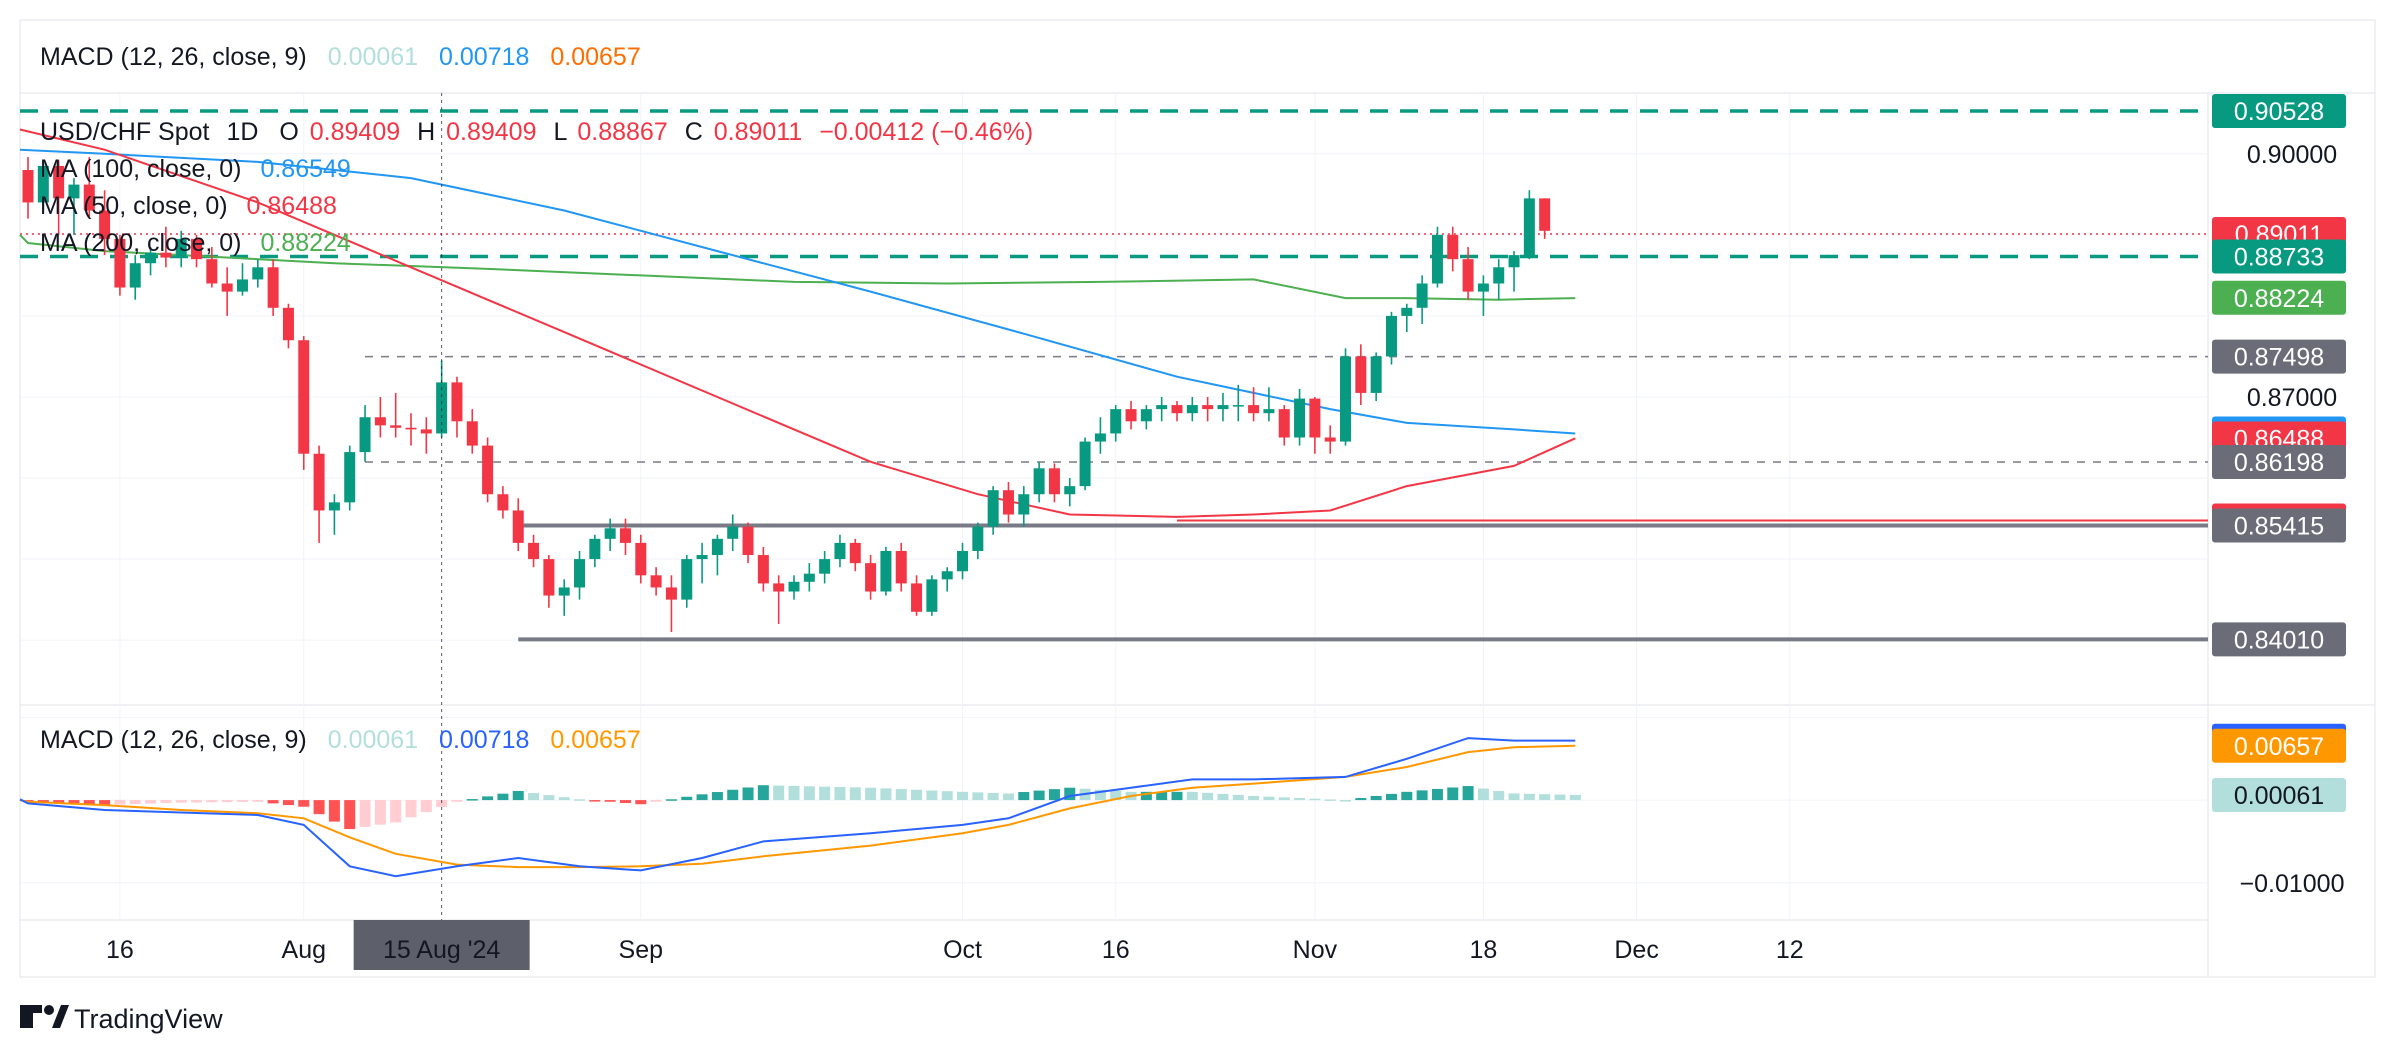  Describe the element at coordinates (441, 950) in the screenshot. I see `crosshair-date-label: 15 Aug '24` at that location.